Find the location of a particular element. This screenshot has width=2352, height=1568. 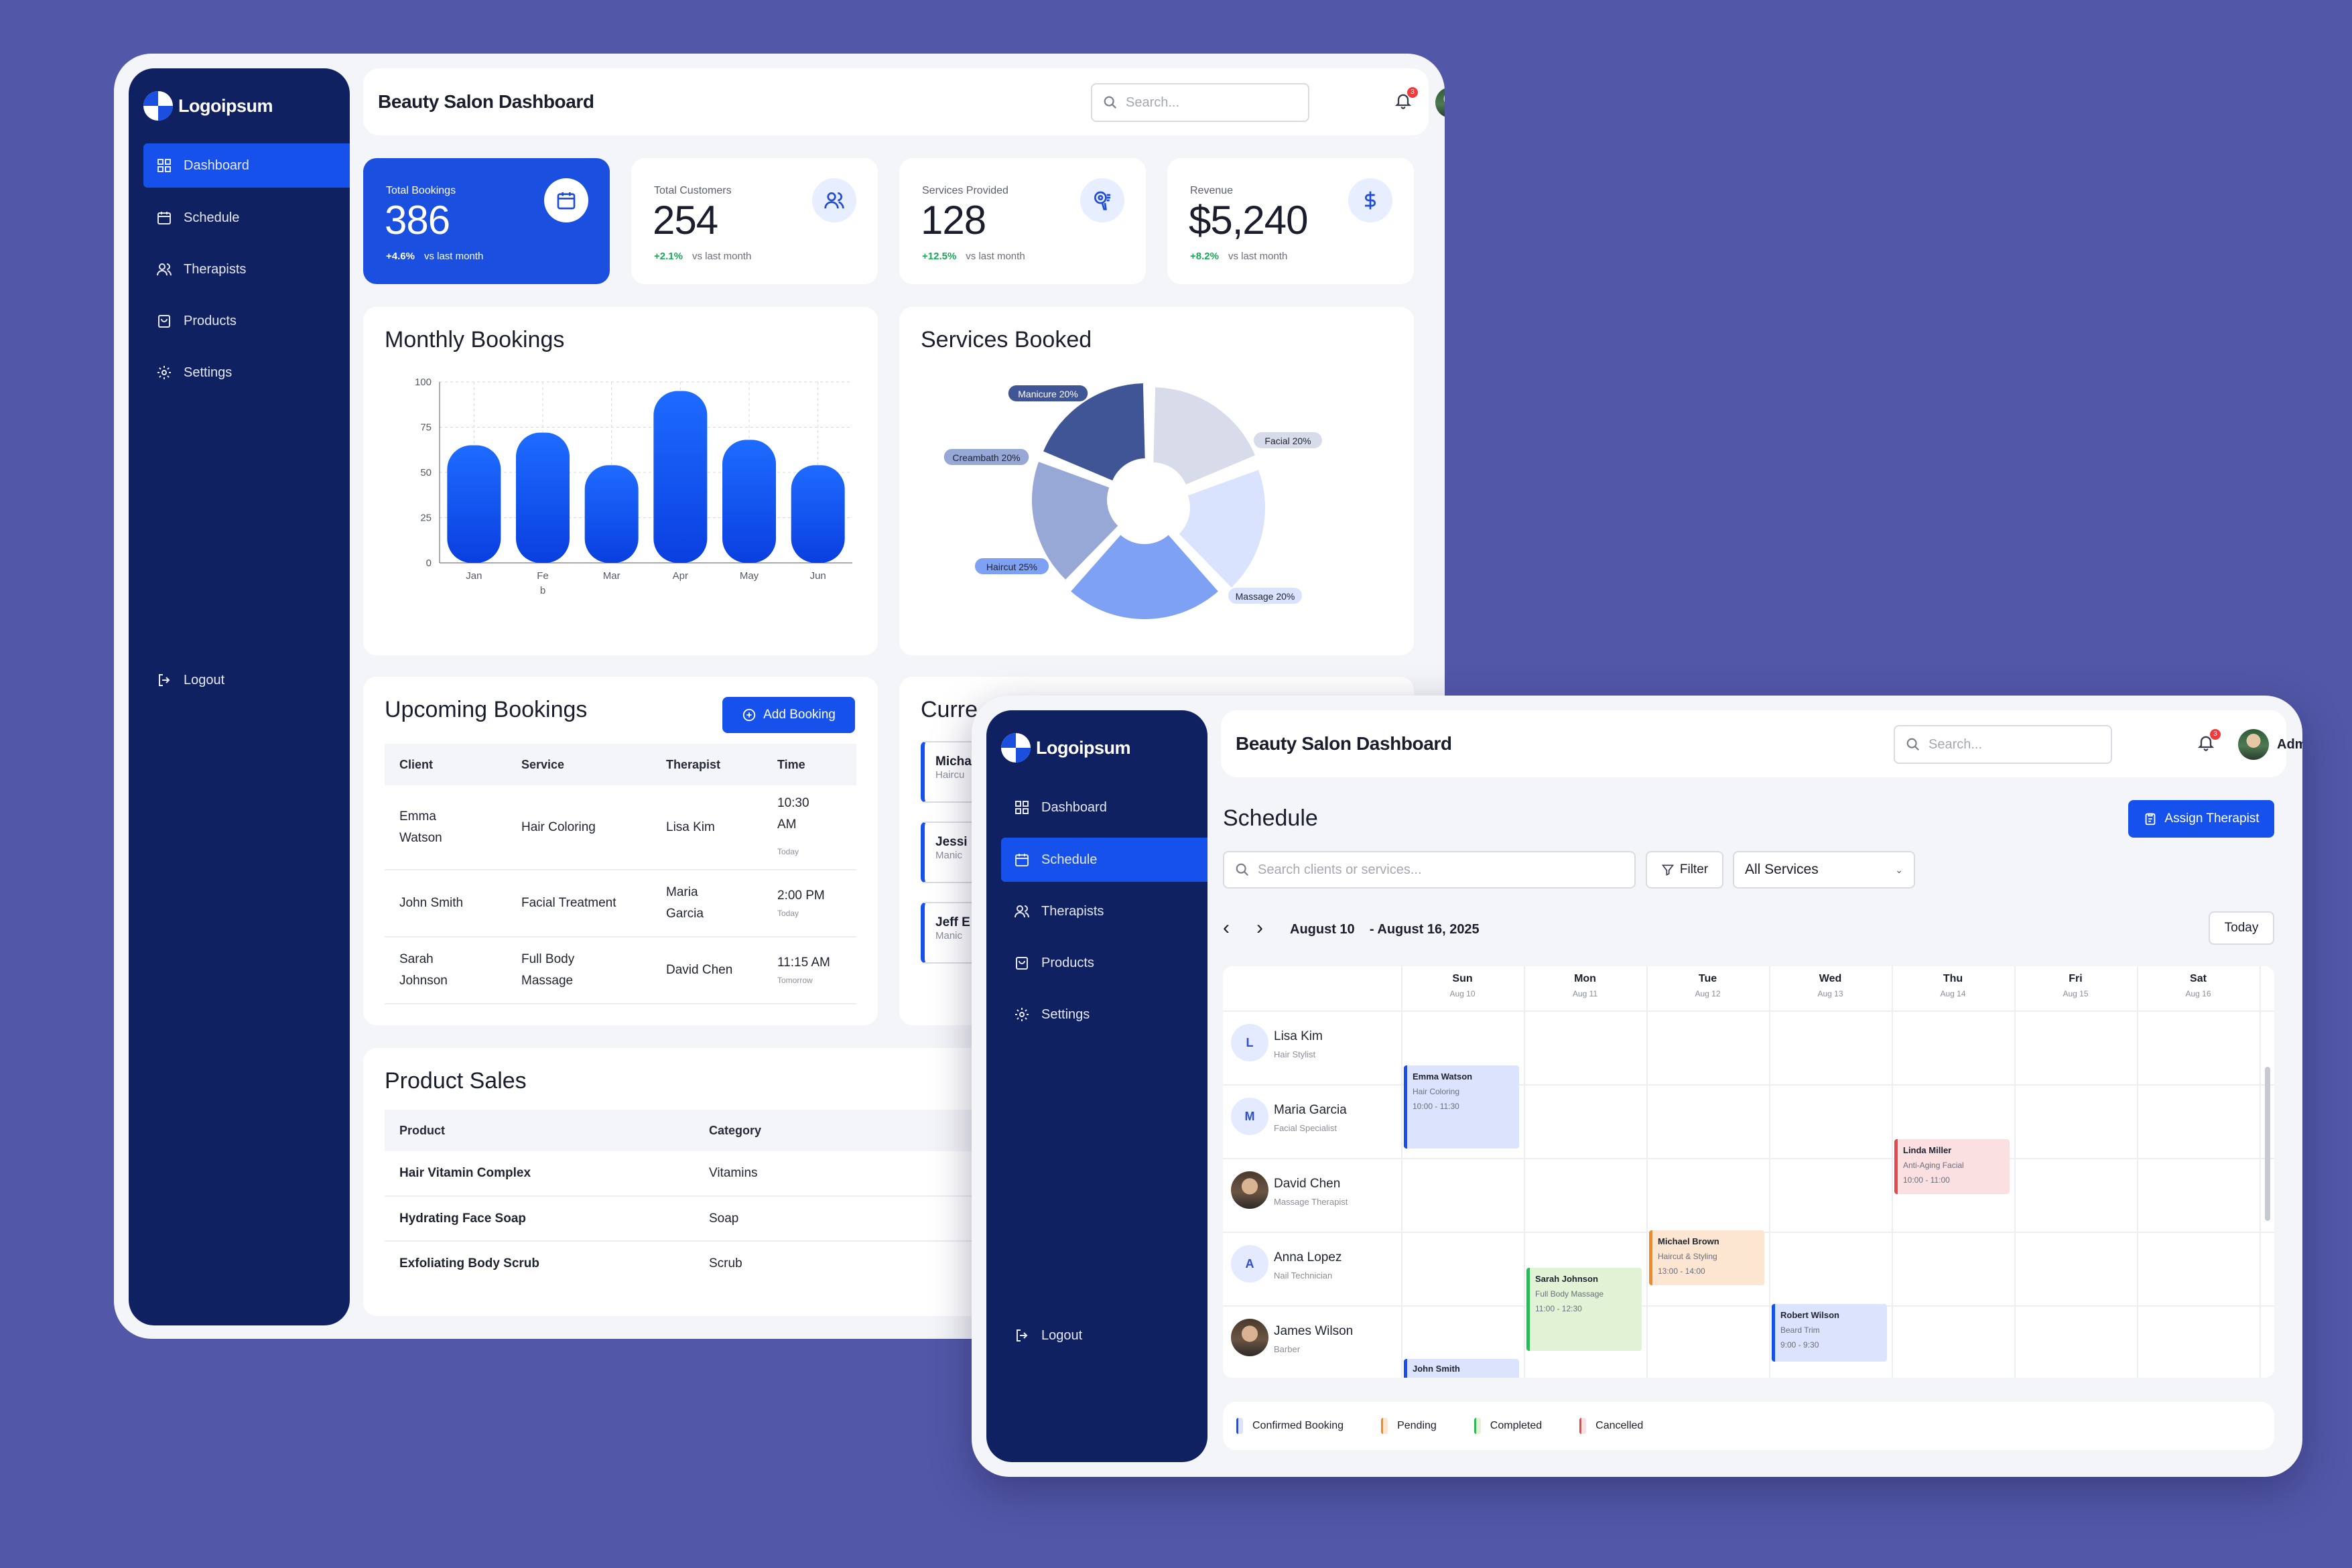

x-tick-label: Jan is located at coordinates (474, 576).